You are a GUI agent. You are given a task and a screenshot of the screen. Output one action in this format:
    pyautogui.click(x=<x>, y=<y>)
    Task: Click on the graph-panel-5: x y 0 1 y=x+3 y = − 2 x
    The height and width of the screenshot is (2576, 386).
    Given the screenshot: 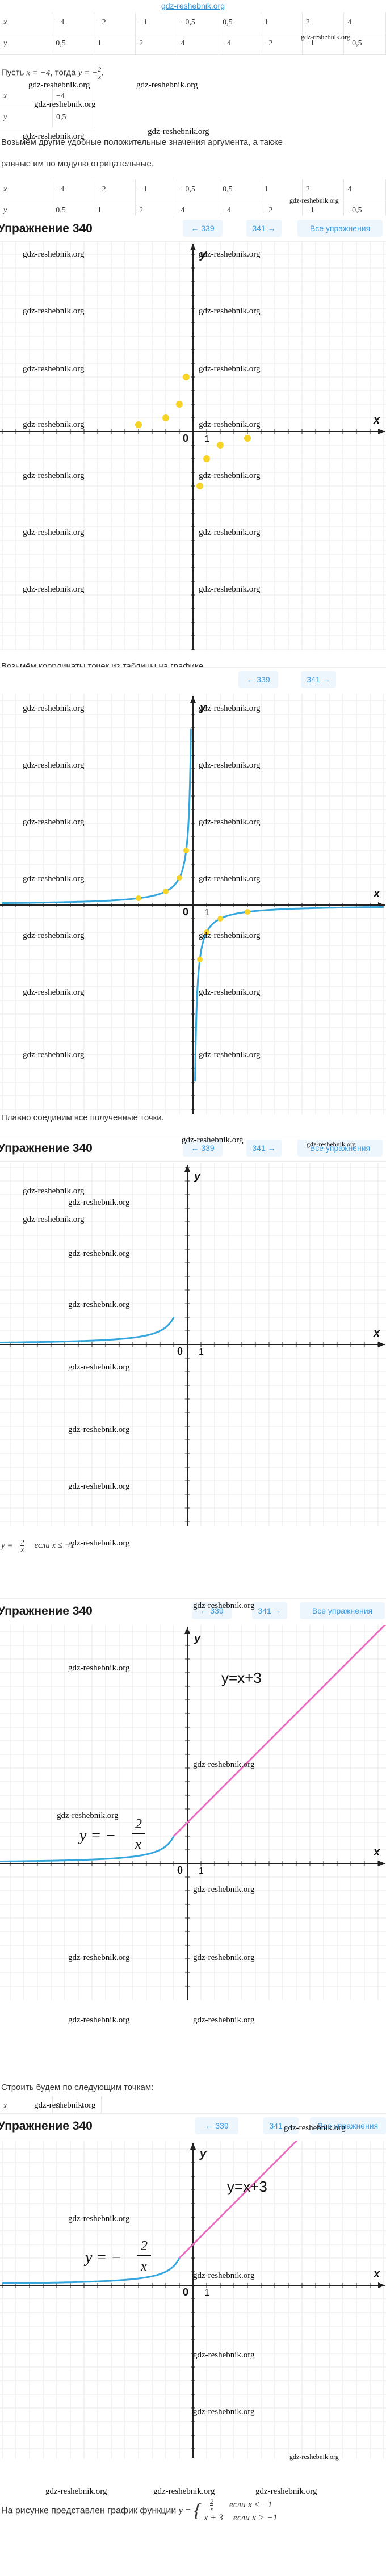 What is the action you would take?
    pyautogui.click(x=193, y=2299)
    